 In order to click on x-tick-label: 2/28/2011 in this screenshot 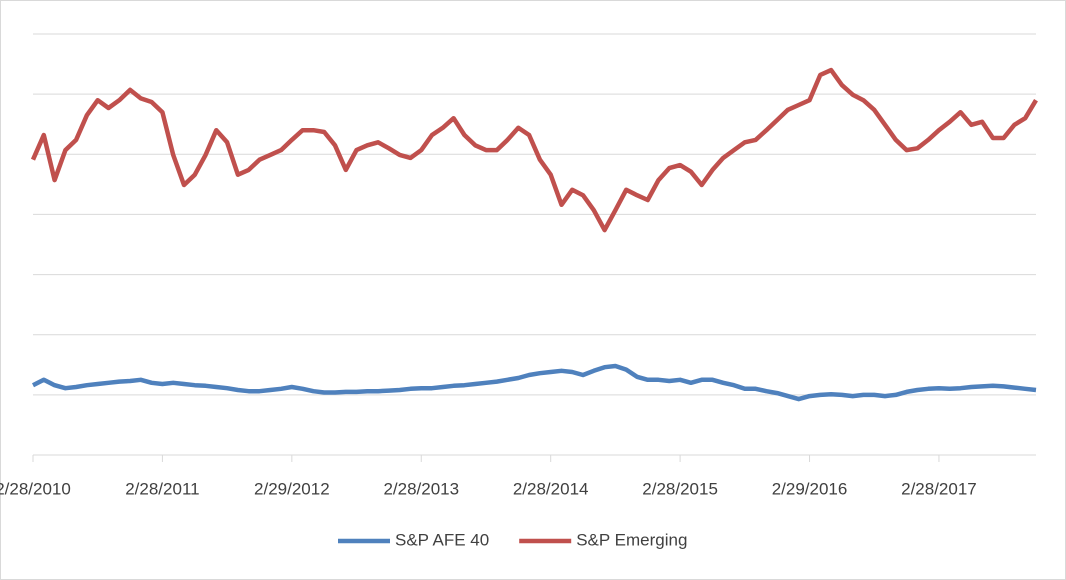, I will do `click(162, 488)`.